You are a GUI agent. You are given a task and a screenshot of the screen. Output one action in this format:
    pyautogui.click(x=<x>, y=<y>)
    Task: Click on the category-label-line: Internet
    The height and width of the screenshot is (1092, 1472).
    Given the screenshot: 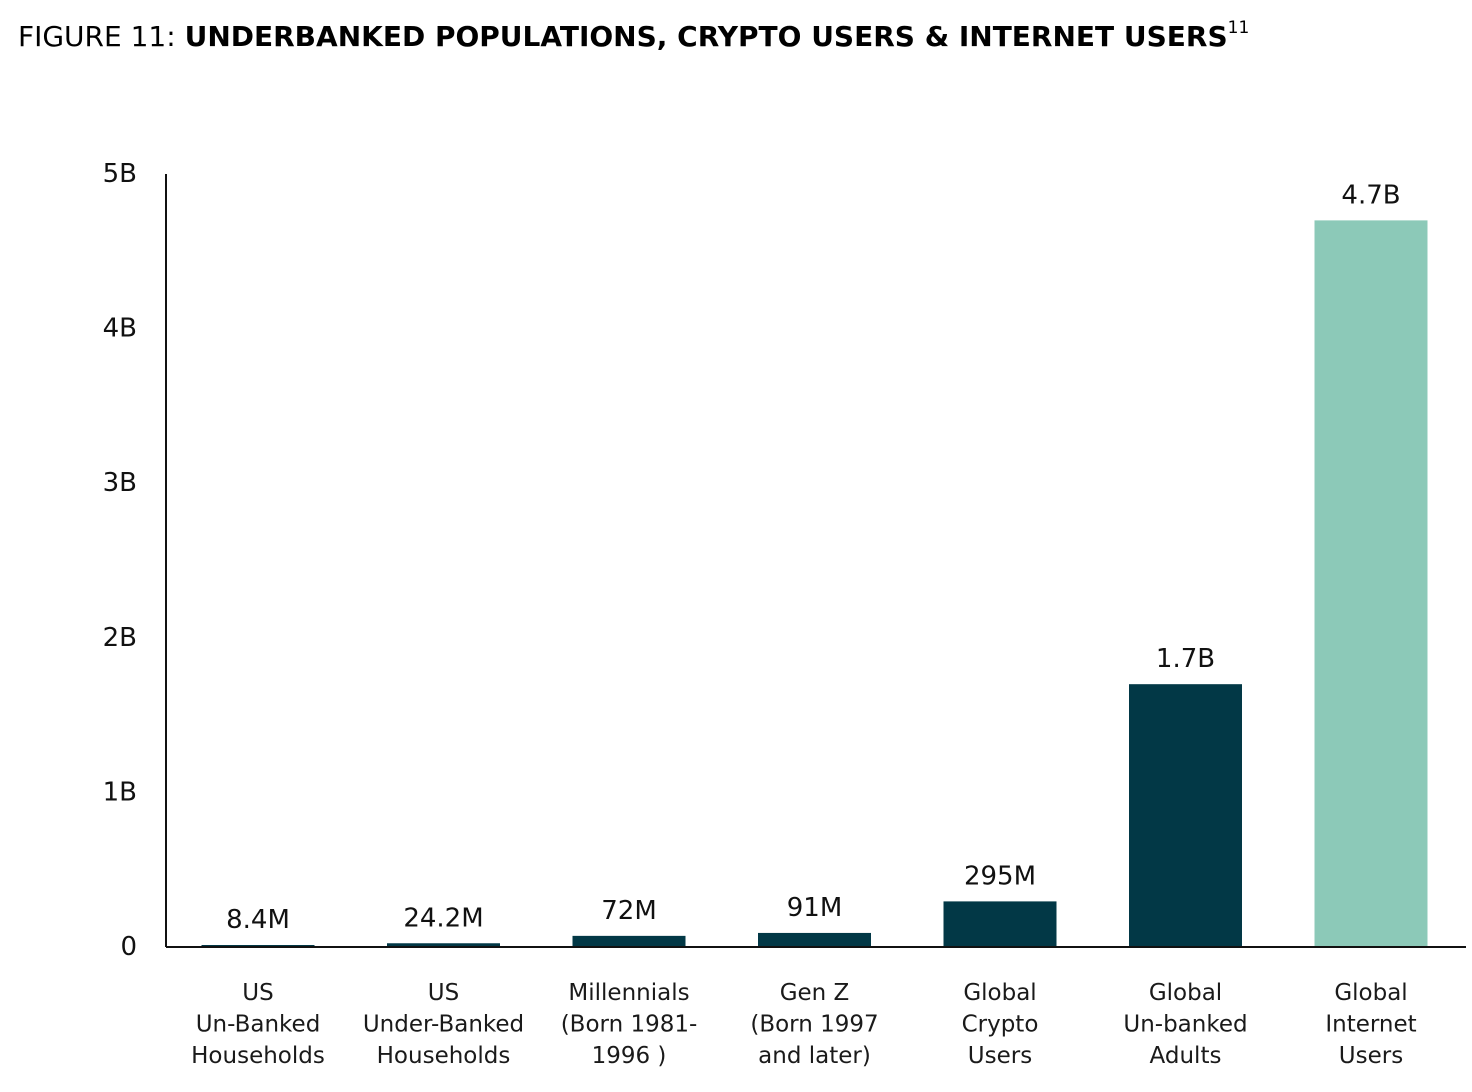 What is the action you would take?
    pyautogui.click(x=1370, y=1025)
    